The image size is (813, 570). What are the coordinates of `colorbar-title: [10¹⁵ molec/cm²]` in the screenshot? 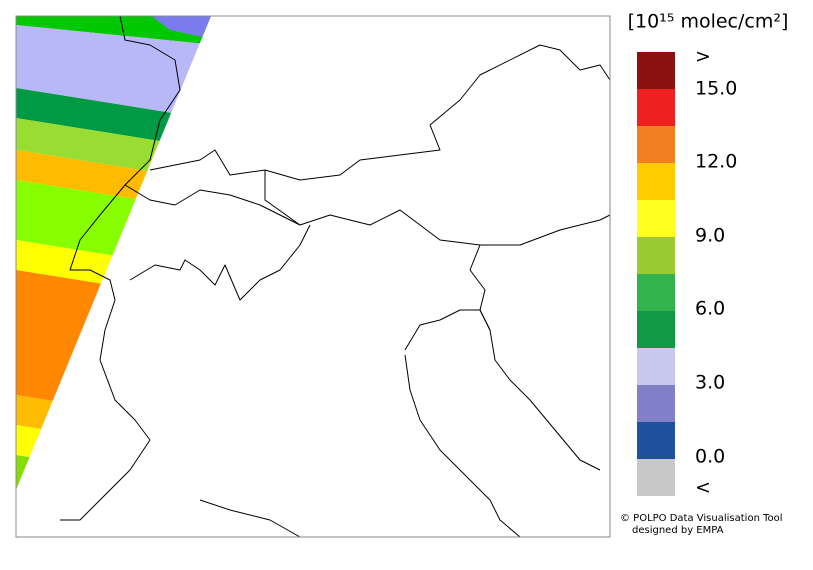 It's located at (708, 22).